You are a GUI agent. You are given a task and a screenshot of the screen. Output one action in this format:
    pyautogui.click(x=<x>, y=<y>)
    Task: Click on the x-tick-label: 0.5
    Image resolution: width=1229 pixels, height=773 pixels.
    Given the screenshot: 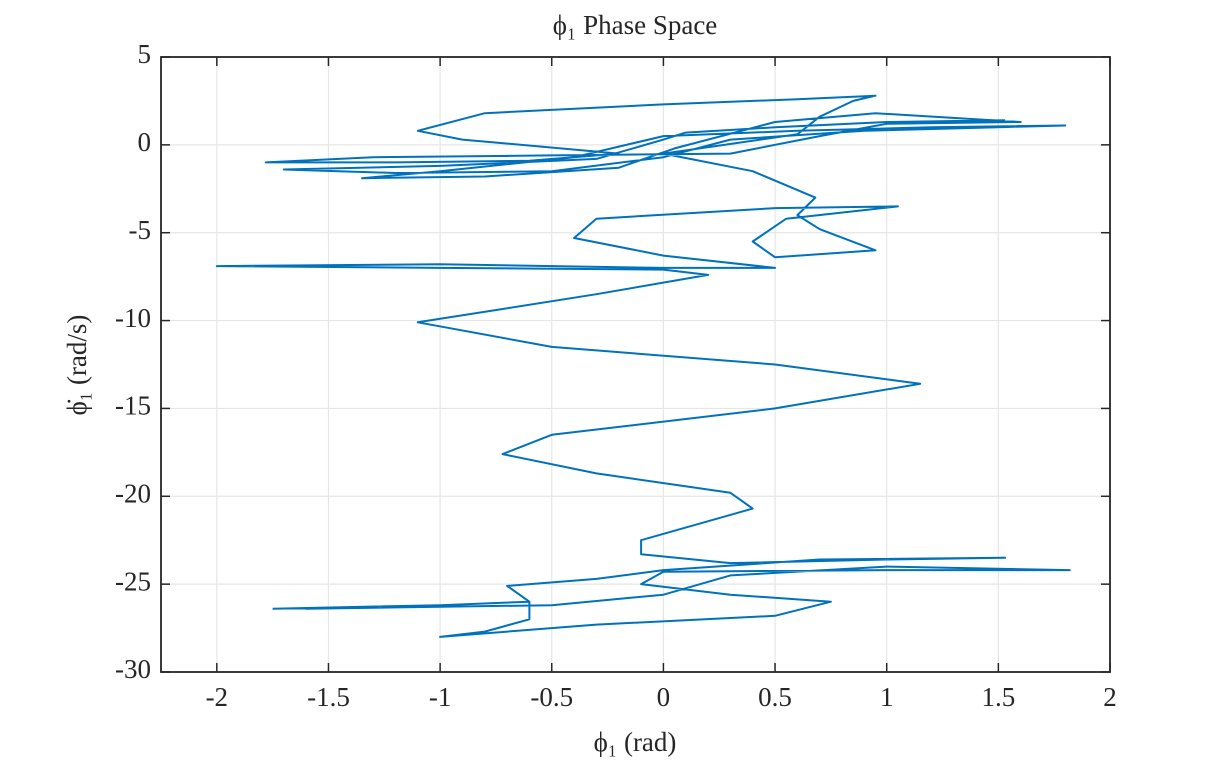 What is the action you would take?
    pyautogui.click(x=775, y=697)
    